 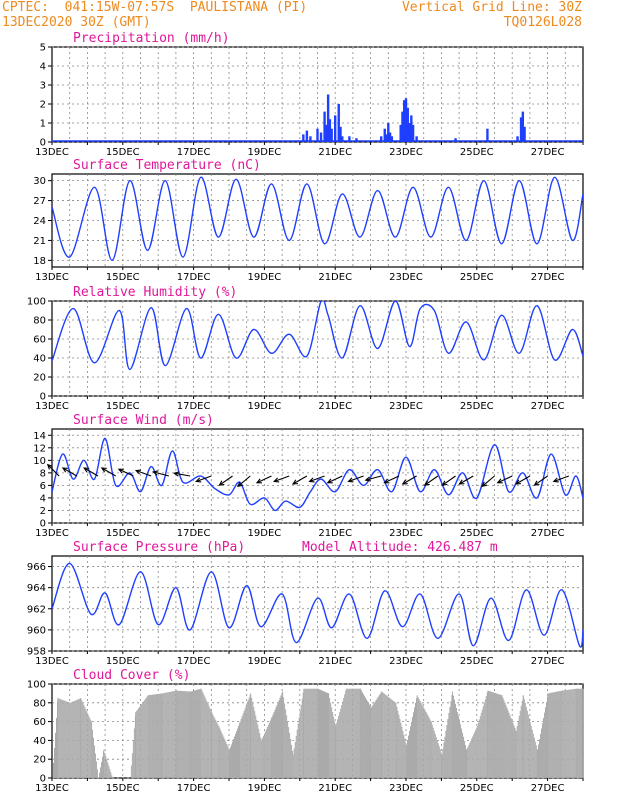 I want to click on x-tick-label: 19DEC, so click(x=265, y=406).